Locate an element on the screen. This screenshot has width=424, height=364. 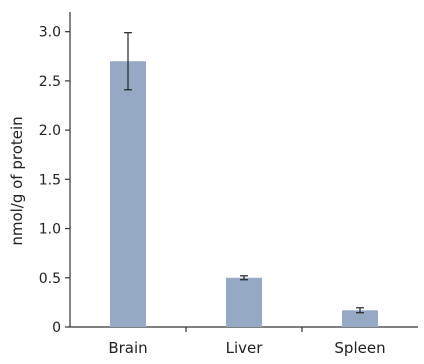
x-category-label: Brain is located at coordinates (127, 348).